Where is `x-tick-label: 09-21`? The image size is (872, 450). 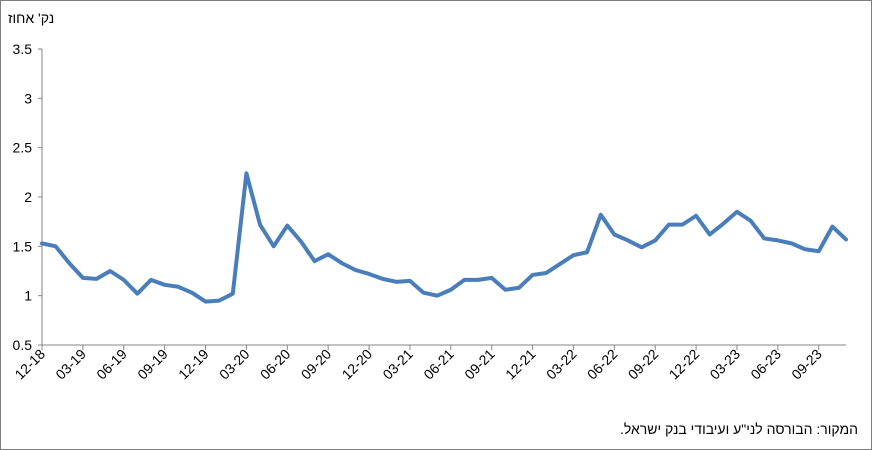
x-tick-label: 09-21 is located at coordinates (479, 364).